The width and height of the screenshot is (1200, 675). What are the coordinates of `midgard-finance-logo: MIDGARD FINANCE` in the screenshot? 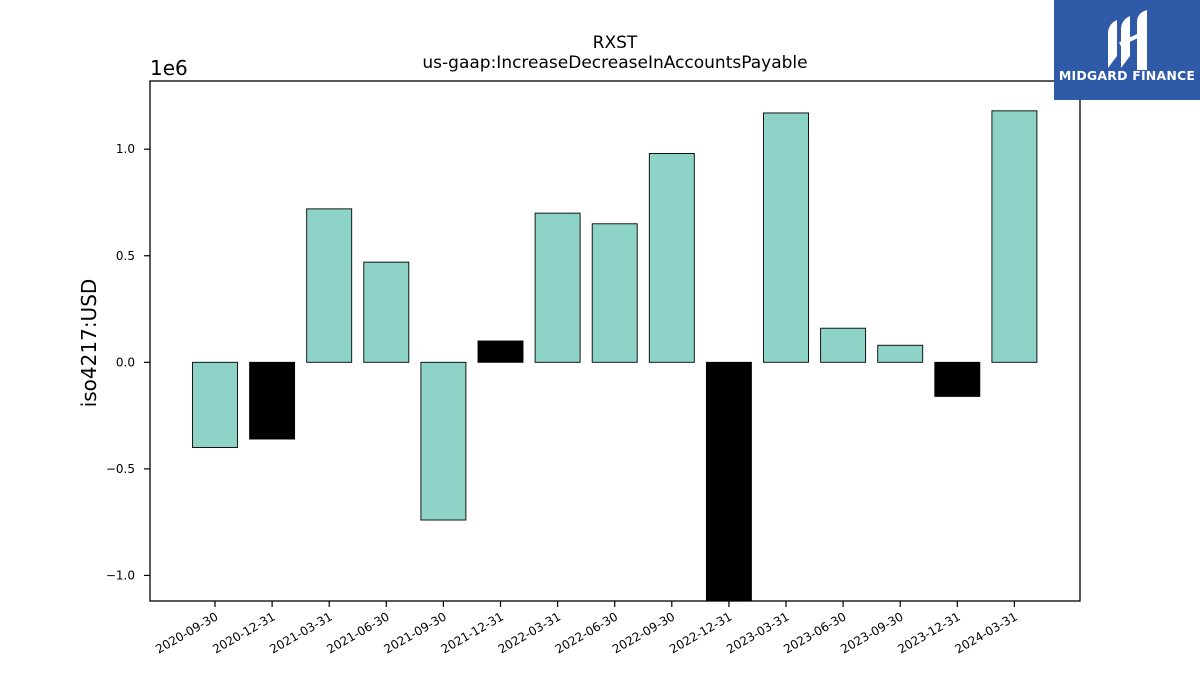 It's located at (1127, 50).